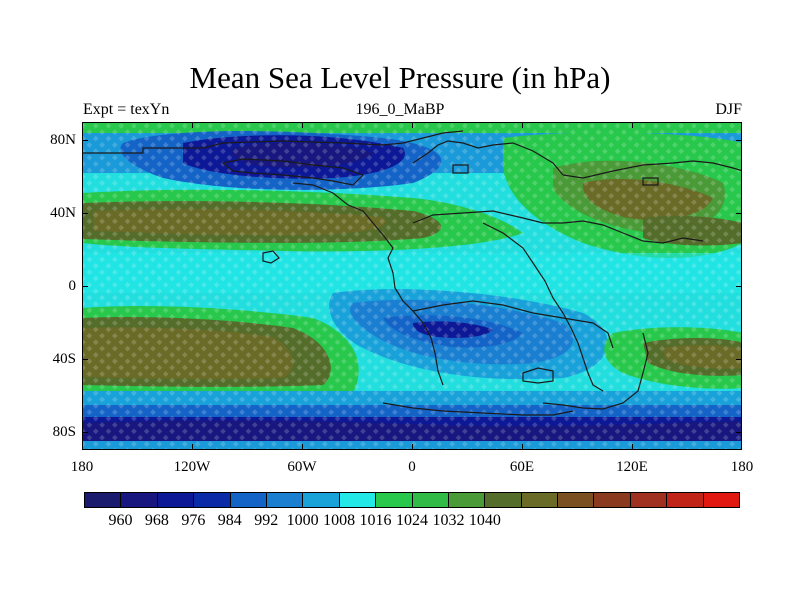 The height and width of the screenshot is (600, 800). I want to click on colorbar-label: 984, so click(229, 520).